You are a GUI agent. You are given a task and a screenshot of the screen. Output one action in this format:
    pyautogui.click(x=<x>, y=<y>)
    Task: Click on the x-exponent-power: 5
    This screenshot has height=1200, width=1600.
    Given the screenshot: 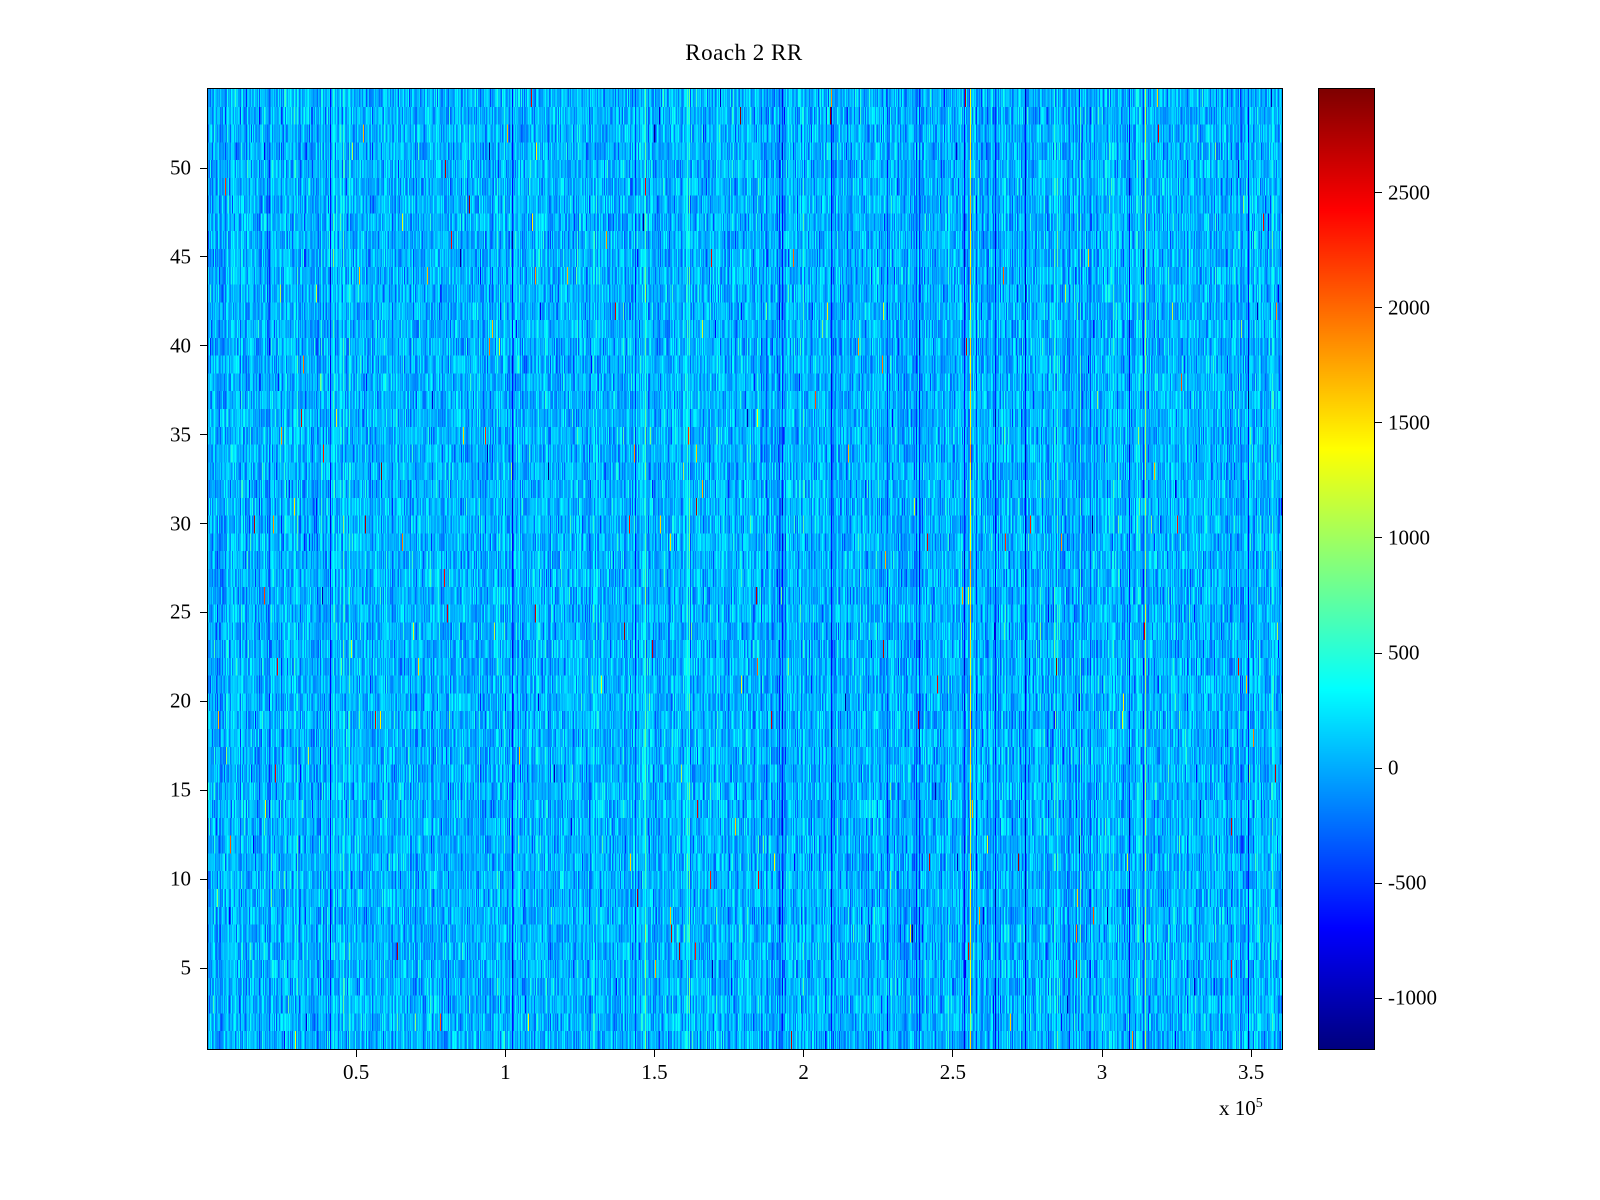 What is the action you would take?
    pyautogui.click(x=1259, y=1103)
    